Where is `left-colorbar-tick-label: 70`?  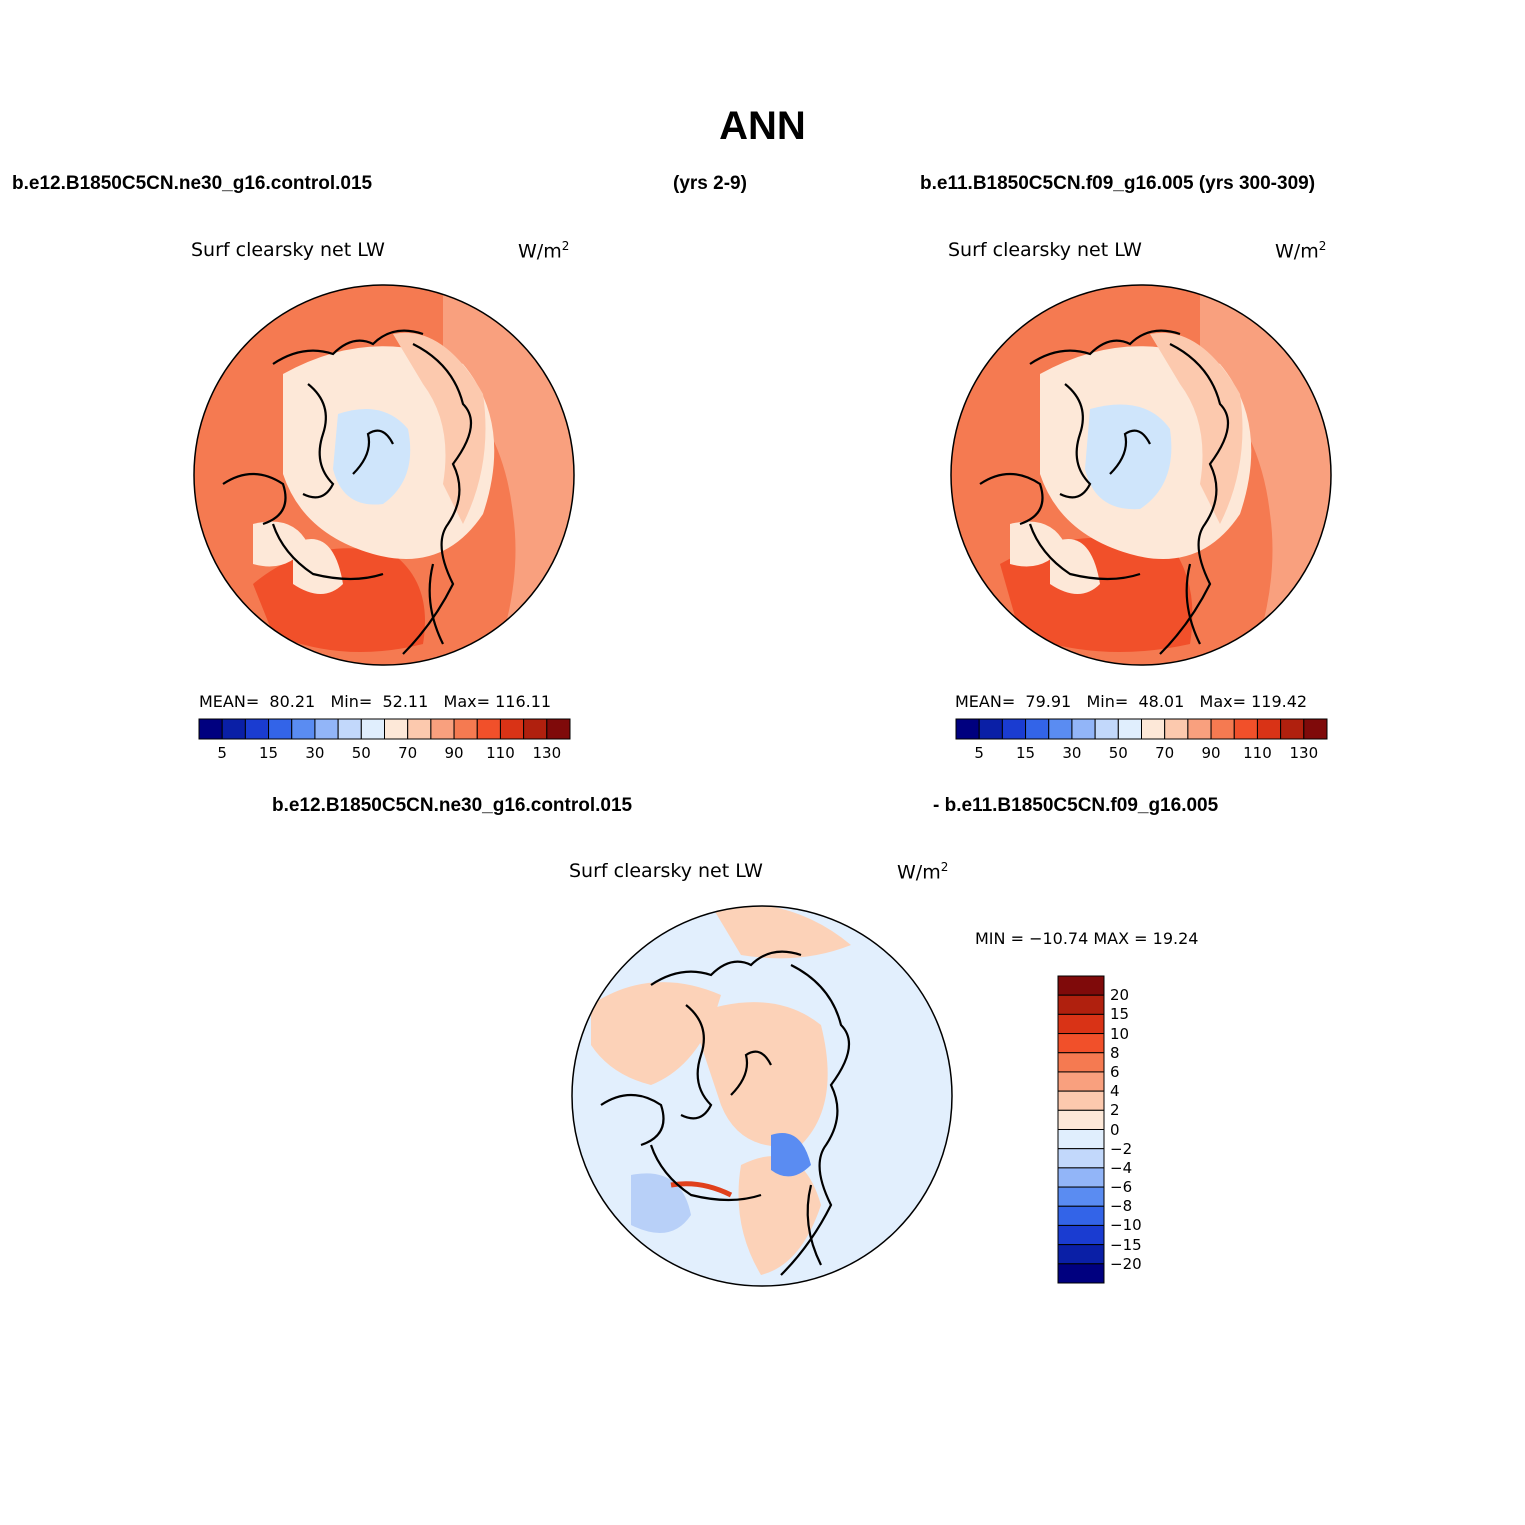 left-colorbar-tick-label: 70 is located at coordinates (408, 753).